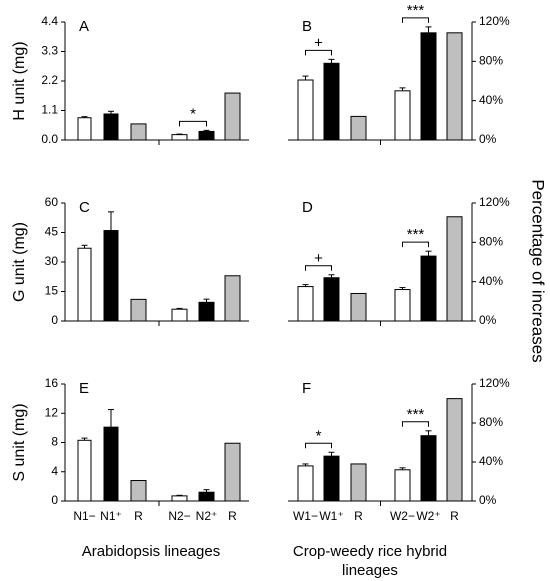 Image resolution: width=550 pixels, height=581 pixels. What do you see at coordinates (52, 202) in the screenshot?
I see `y-tick-label: 60` at bounding box center [52, 202].